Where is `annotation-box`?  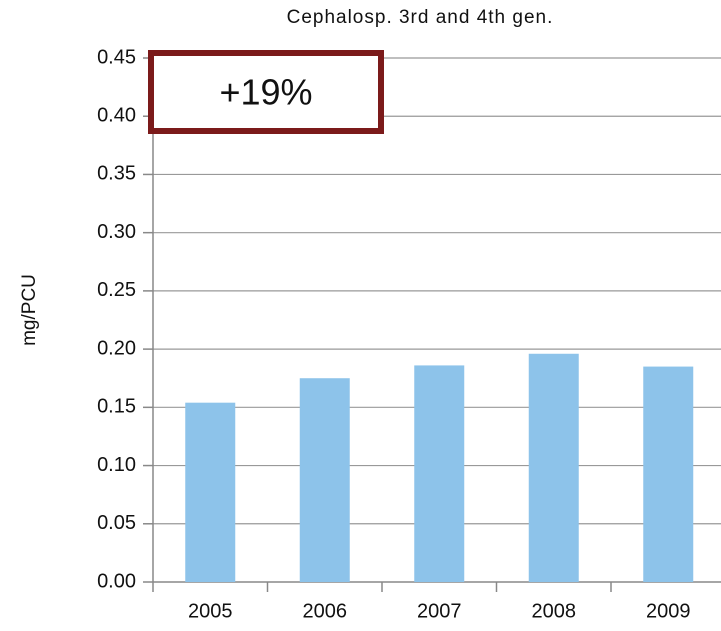 annotation-box is located at coordinates (266, 92).